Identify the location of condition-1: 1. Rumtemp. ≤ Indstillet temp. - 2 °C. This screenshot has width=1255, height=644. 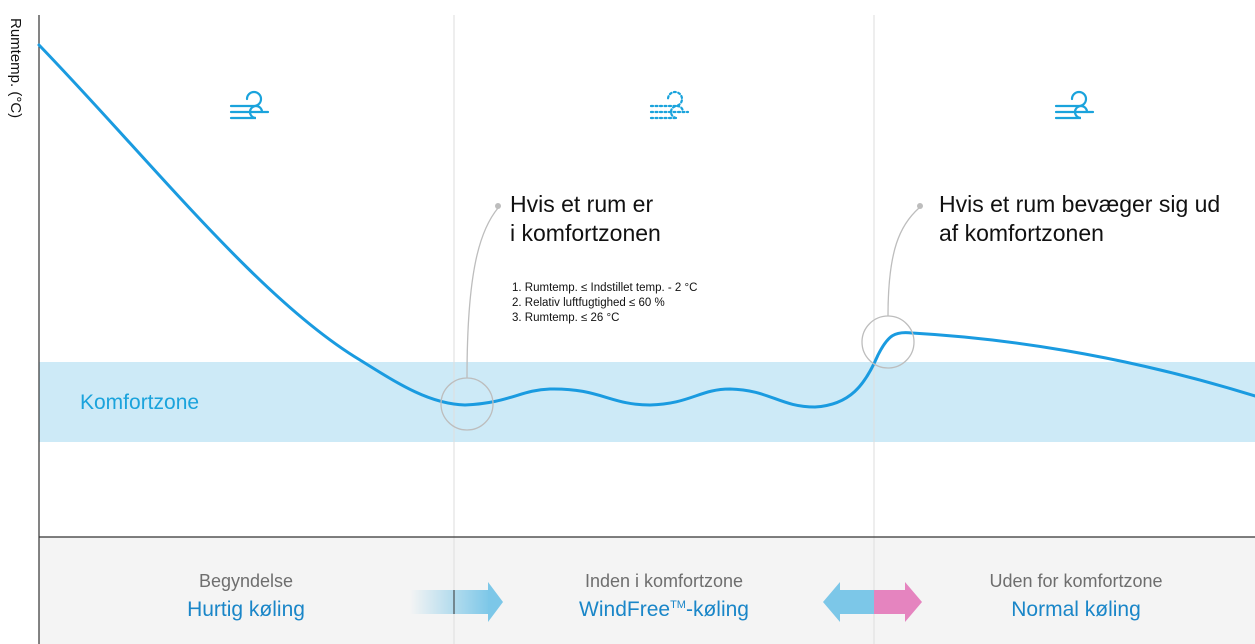
(605, 288).